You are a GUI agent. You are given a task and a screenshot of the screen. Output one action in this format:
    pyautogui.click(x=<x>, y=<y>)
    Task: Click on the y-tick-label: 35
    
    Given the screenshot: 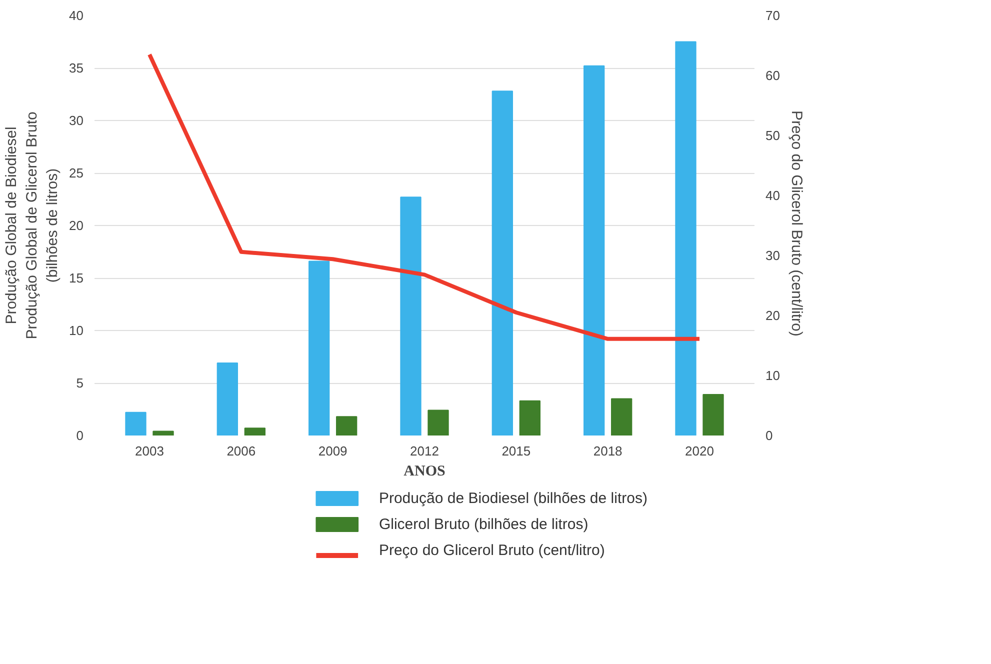 What is the action you would take?
    pyautogui.click(x=76, y=68)
    